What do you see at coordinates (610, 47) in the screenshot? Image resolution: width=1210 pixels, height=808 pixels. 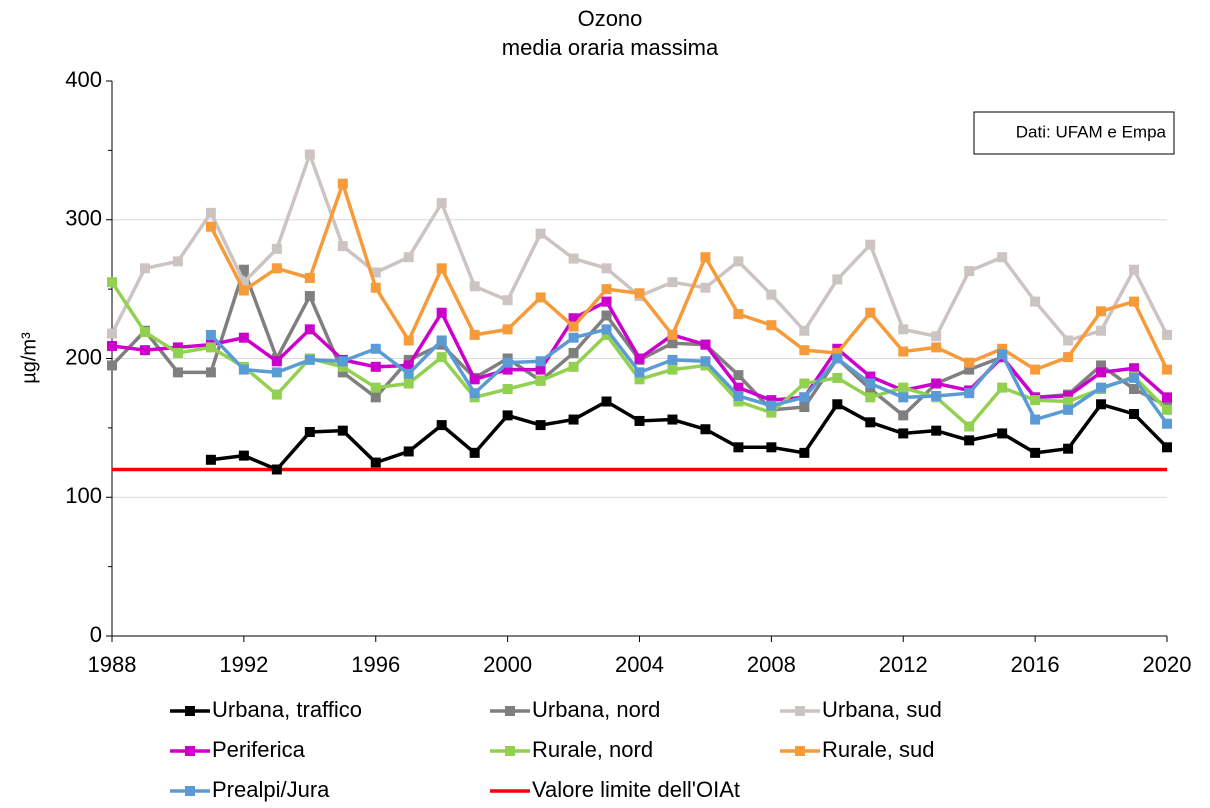 I see `chart-subtitle: media oraria massima` at bounding box center [610, 47].